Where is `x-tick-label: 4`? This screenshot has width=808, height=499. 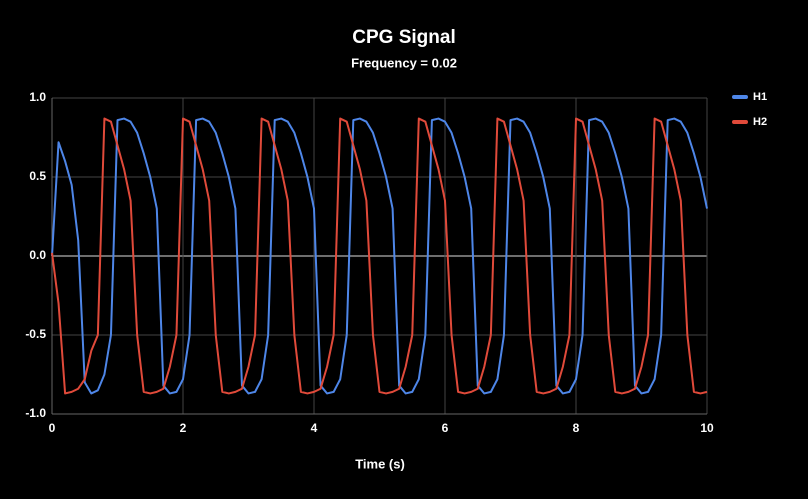 x-tick-label: 4 is located at coordinates (314, 428).